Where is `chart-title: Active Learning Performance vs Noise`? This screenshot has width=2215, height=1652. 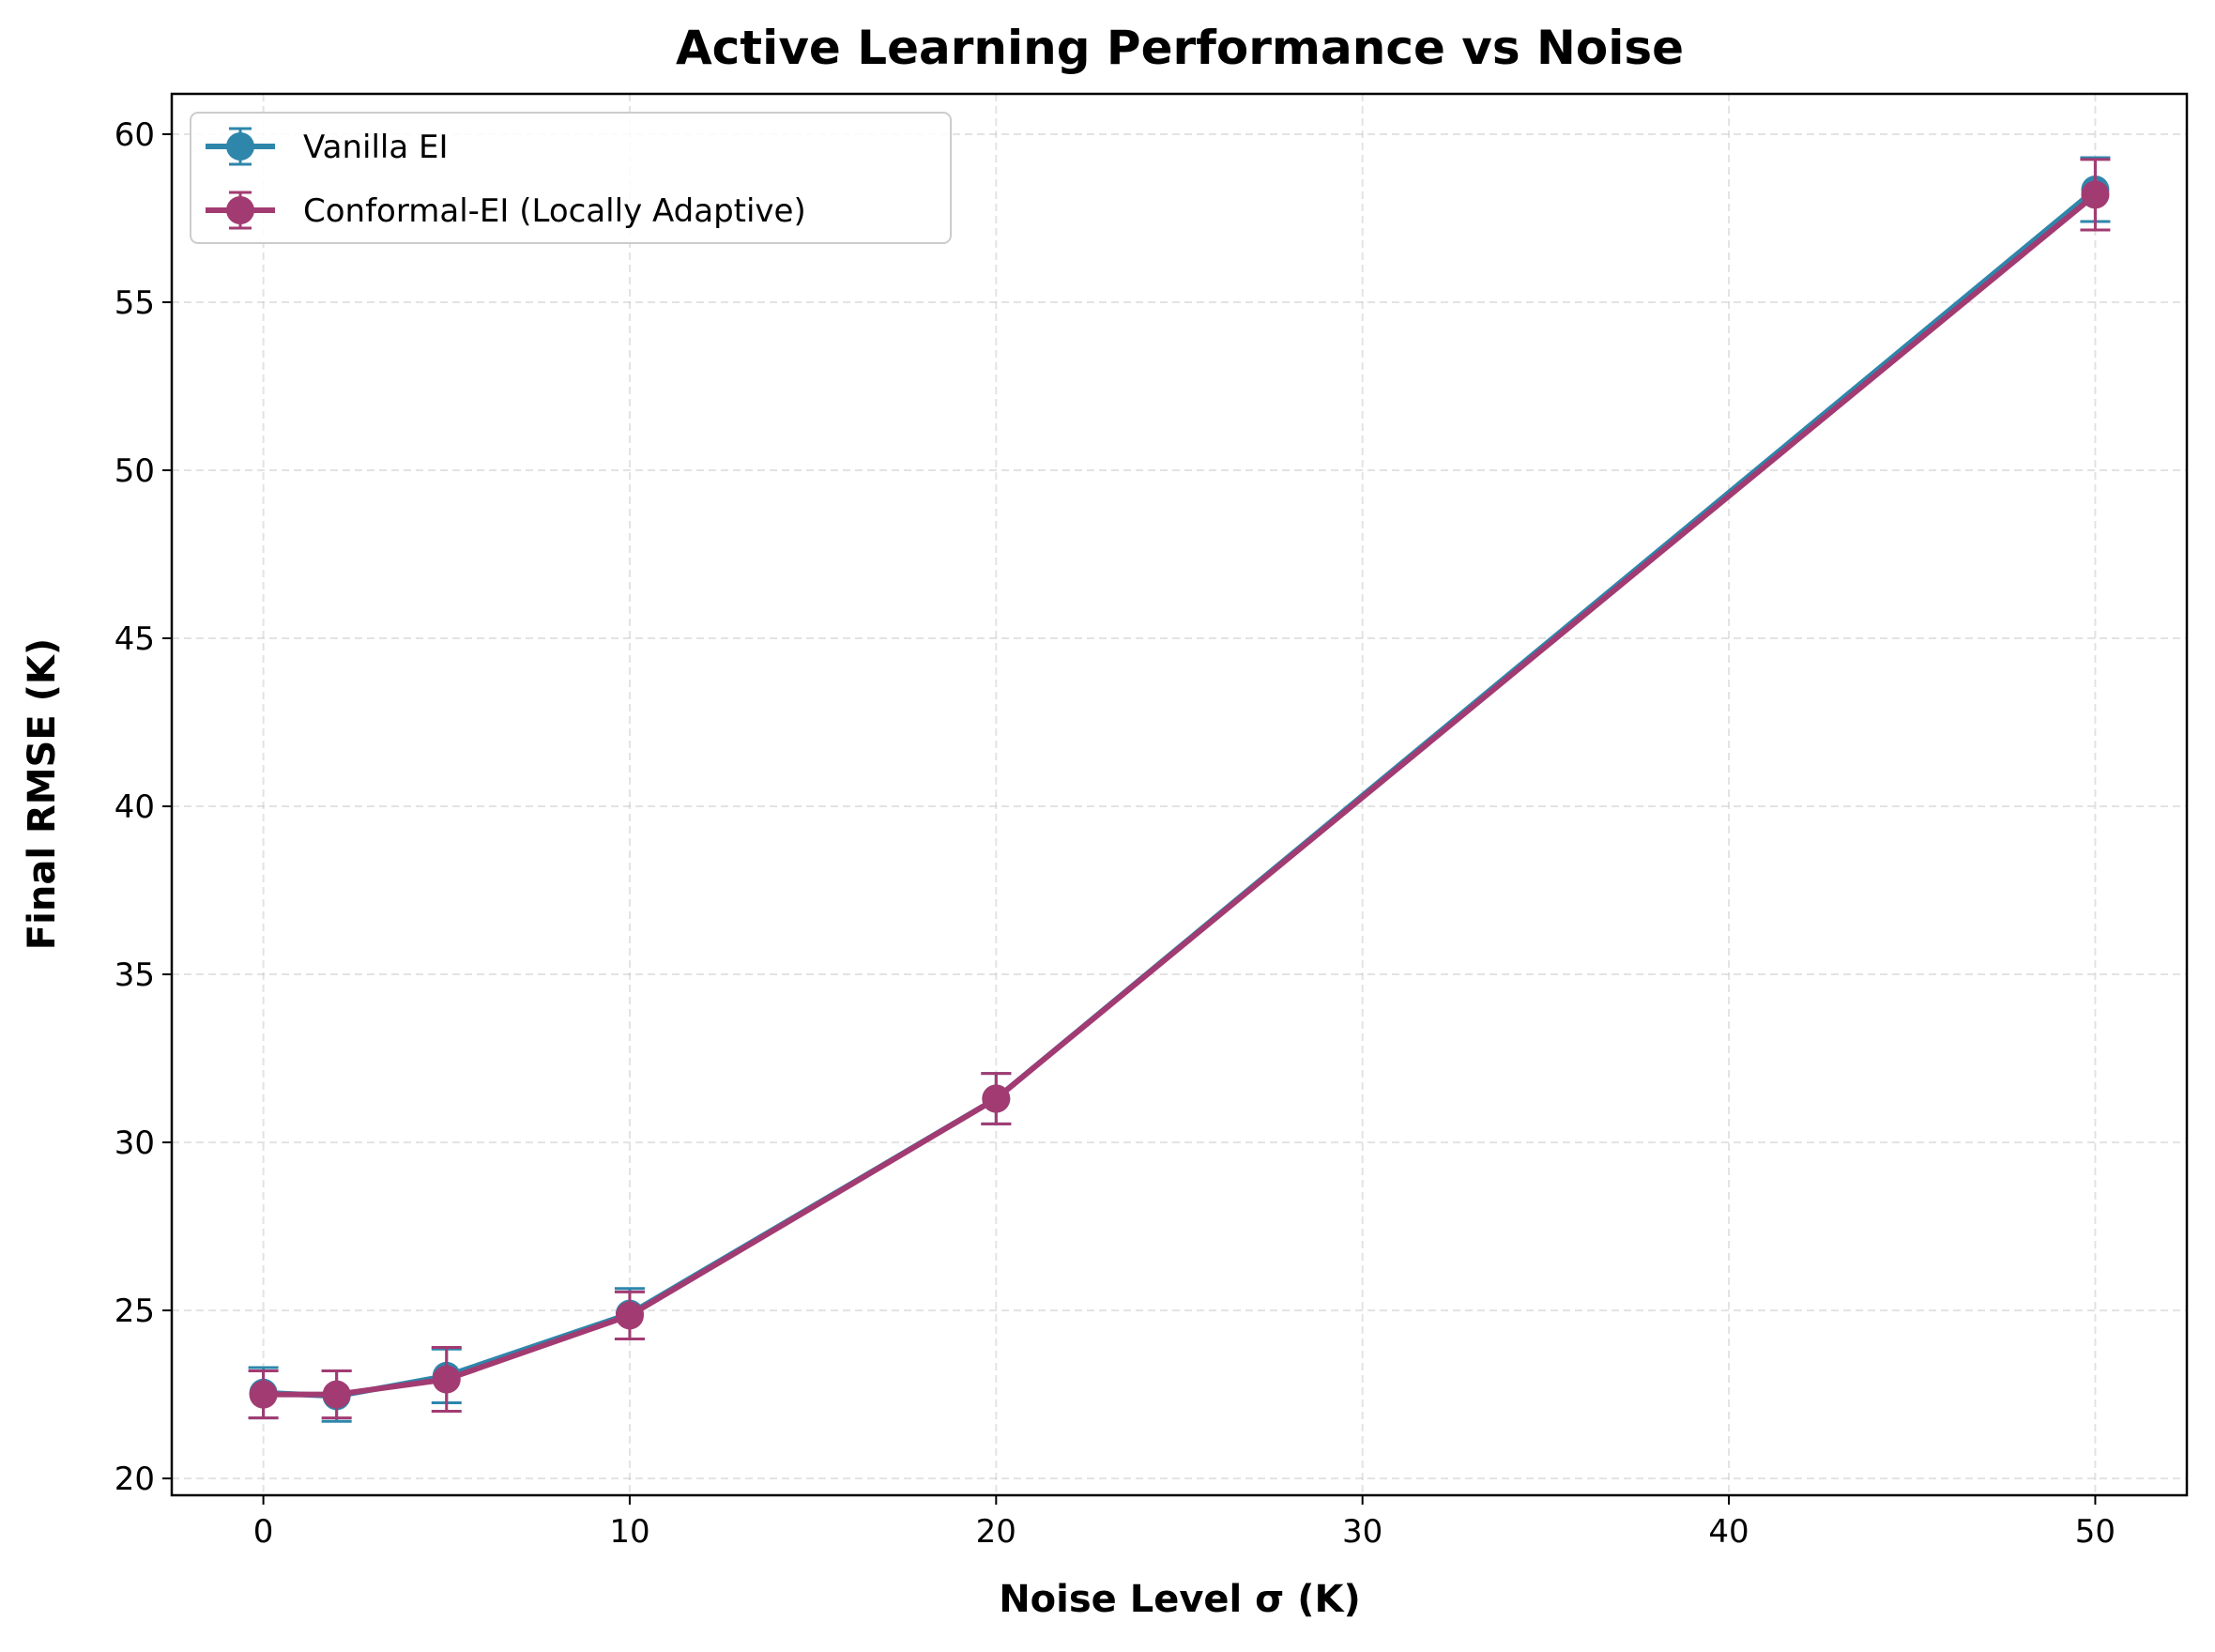 chart-title: Active Learning Performance vs Noise is located at coordinates (1180, 48).